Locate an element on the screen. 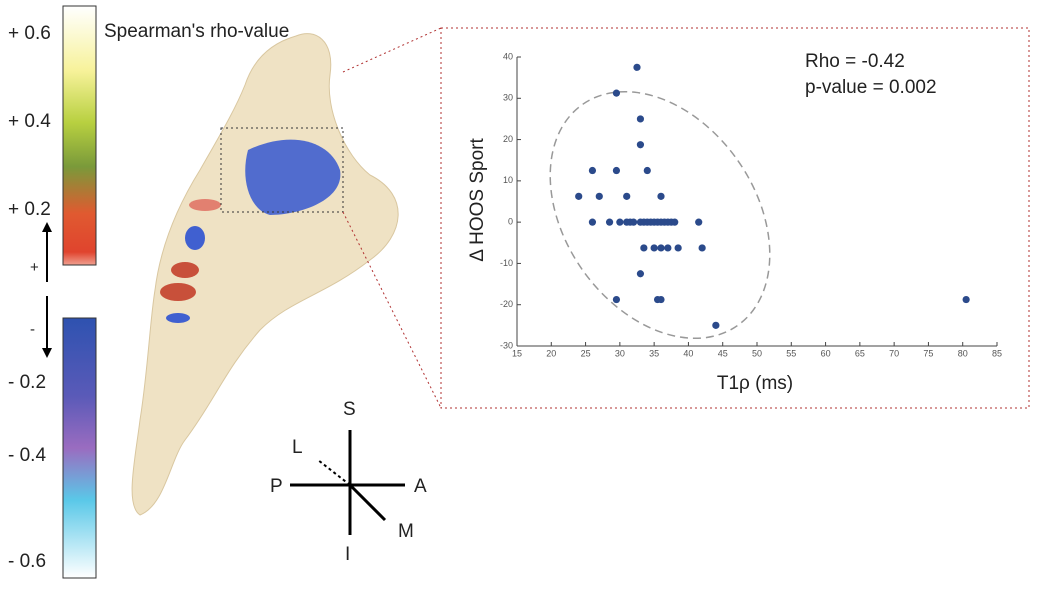  annotation: Rho = -0.42 is located at coordinates (855, 61).